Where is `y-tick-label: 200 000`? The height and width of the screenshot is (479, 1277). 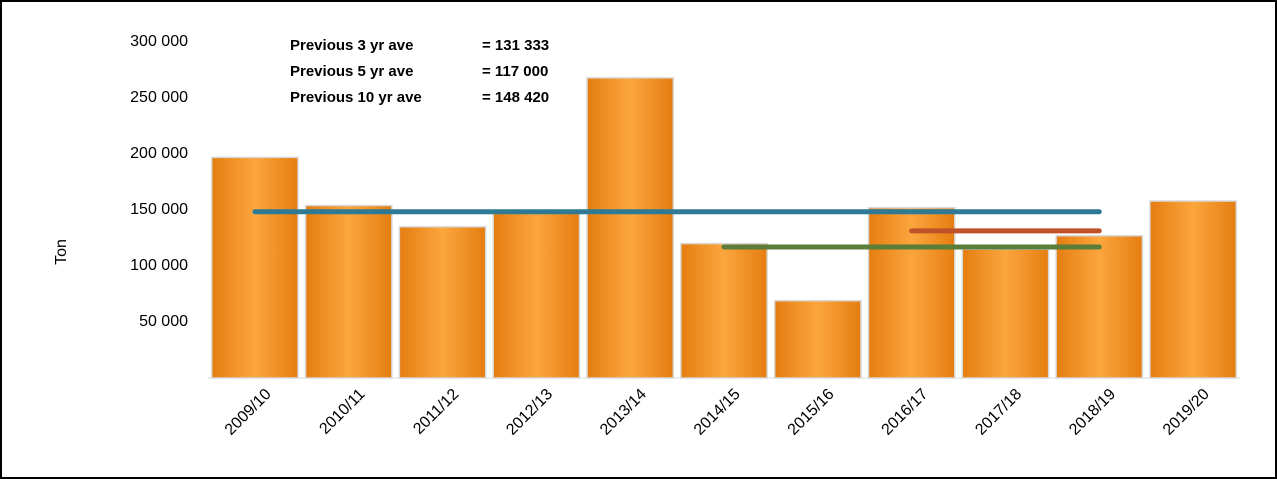
y-tick-label: 200 000 is located at coordinates (159, 153).